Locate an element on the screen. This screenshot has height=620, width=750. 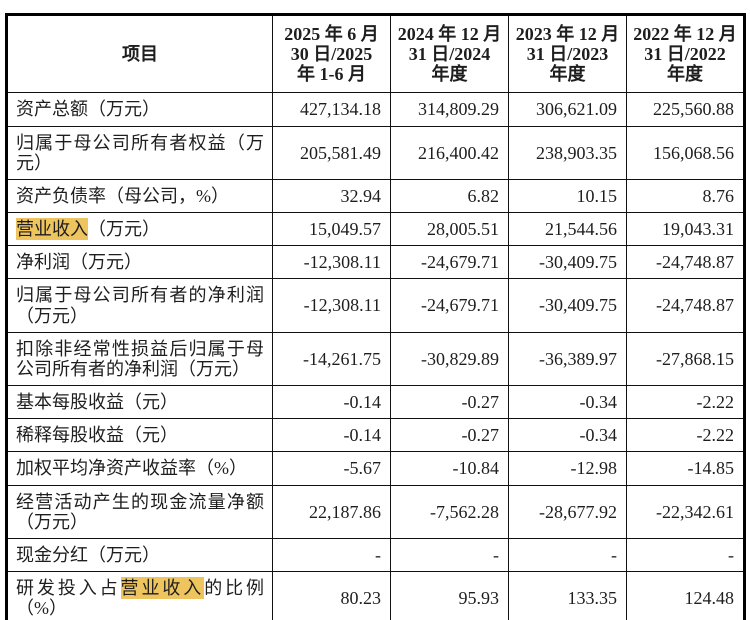
row-label: 经营活动产生的现金流量净额（万元） is located at coordinates (139, 511).